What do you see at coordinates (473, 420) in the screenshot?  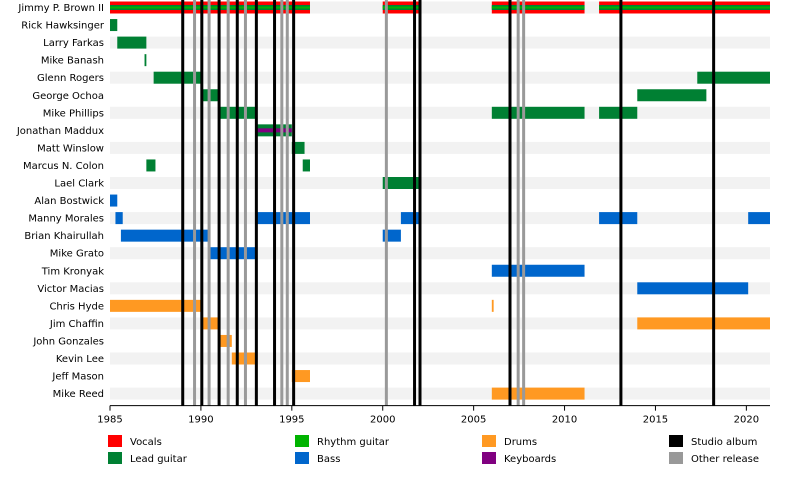 I see `x-tick-label: 2005` at bounding box center [473, 420].